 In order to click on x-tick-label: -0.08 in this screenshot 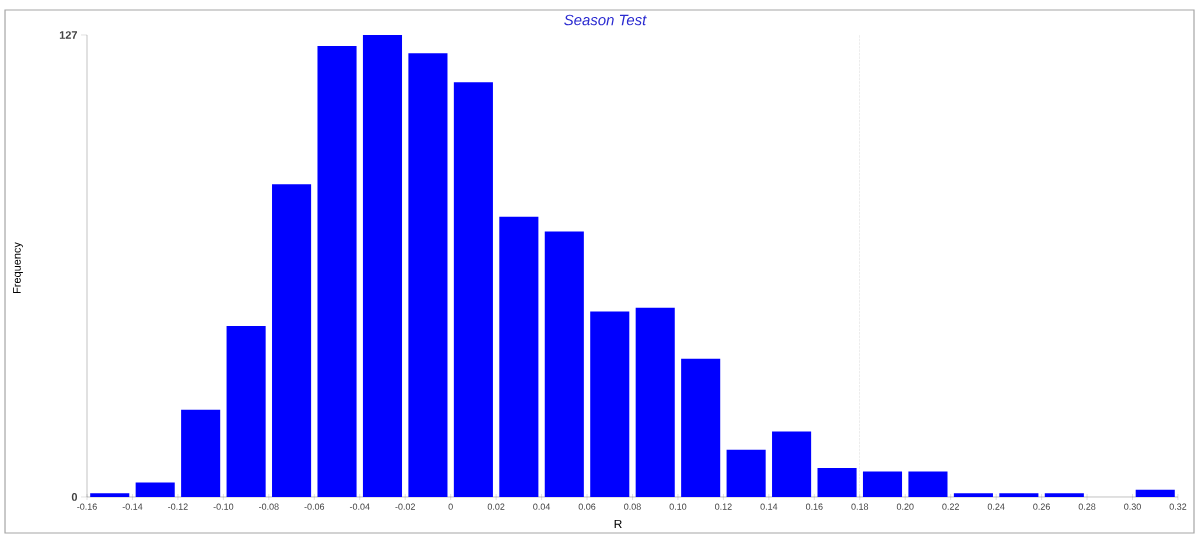, I will do `click(269, 506)`.